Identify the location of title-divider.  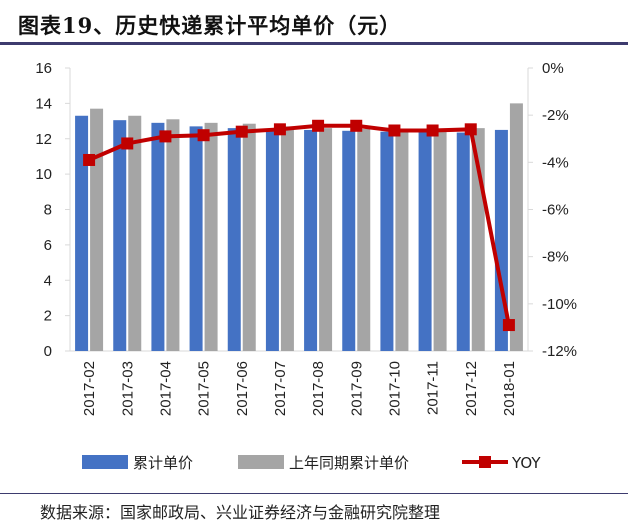
(314, 43).